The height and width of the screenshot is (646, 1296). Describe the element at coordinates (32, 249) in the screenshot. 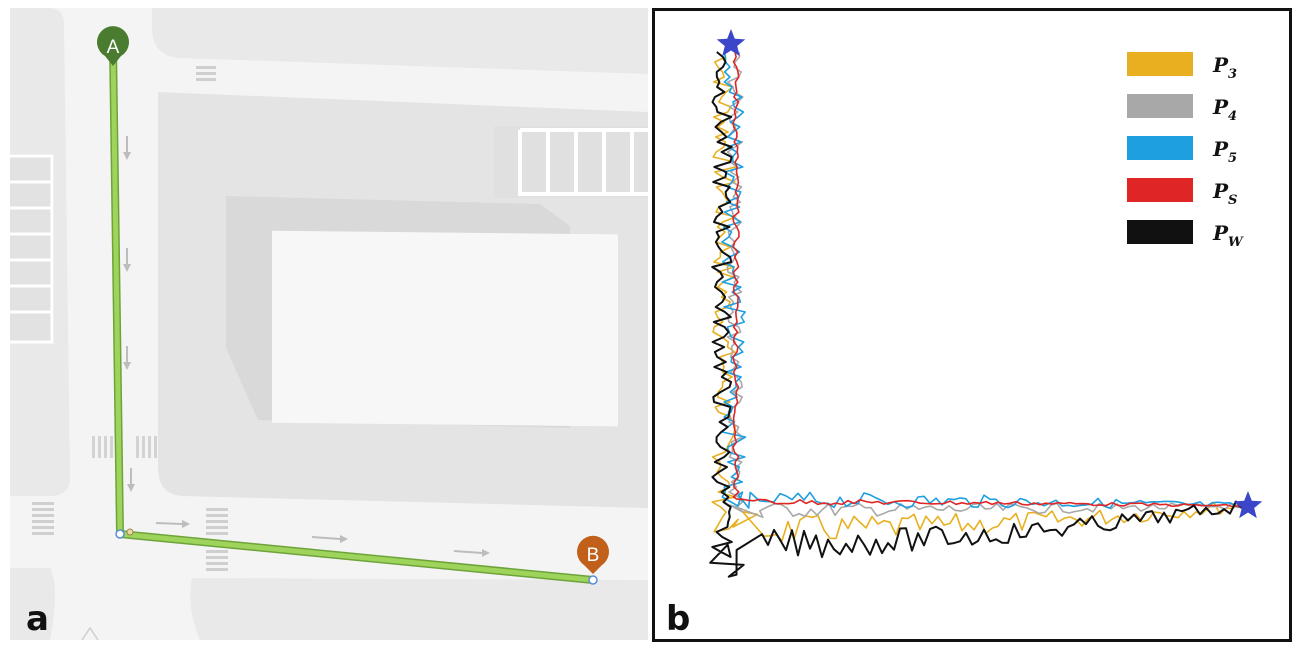

I see `parking-slots-left` at that location.